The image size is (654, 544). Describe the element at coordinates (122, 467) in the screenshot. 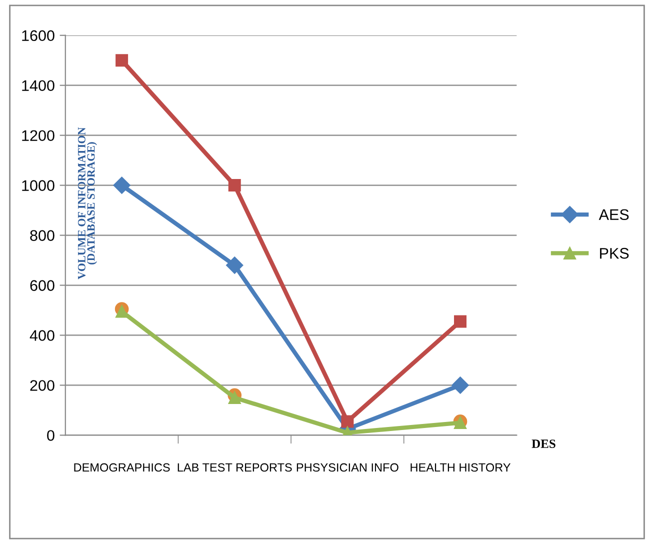

I see `x-tick-label: DEMOGRAPHICS` at that location.